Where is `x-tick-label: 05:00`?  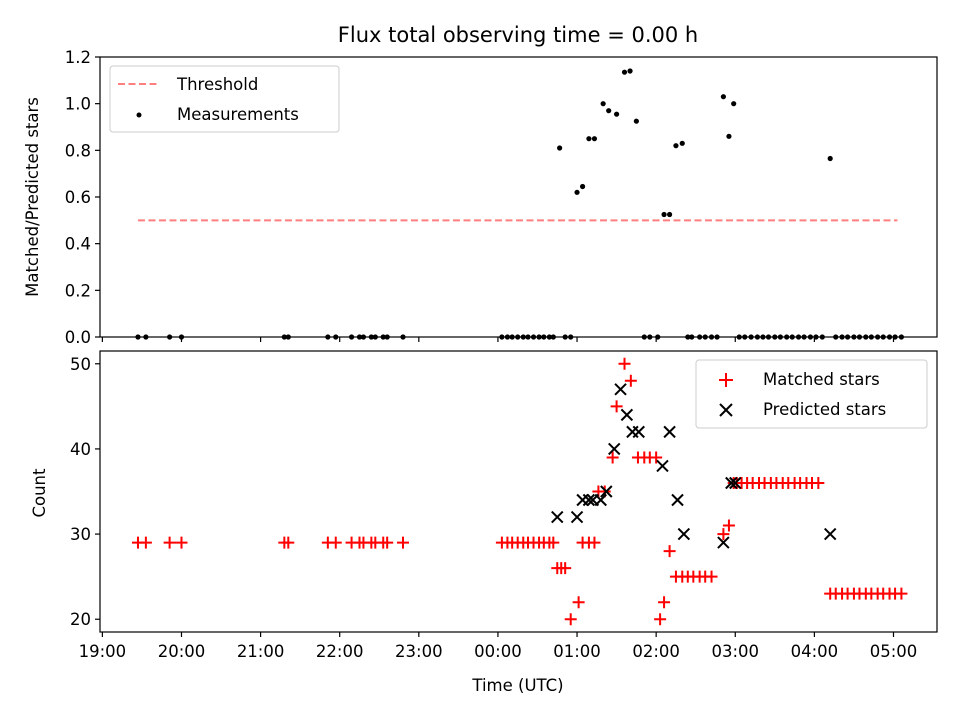
x-tick-label: 05:00 is located at coordinates (894, 651).